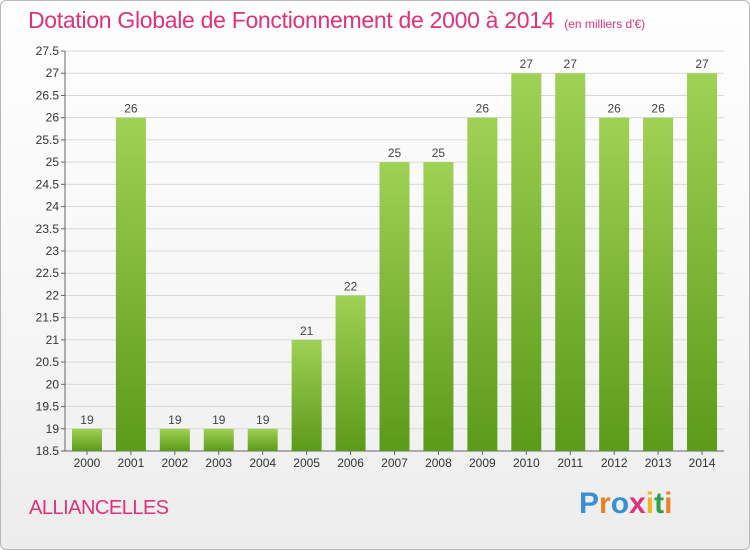  Describe the element at coordinates (48, 51) in the screenshot. I see `y-tick-label: 27.5` at that location.